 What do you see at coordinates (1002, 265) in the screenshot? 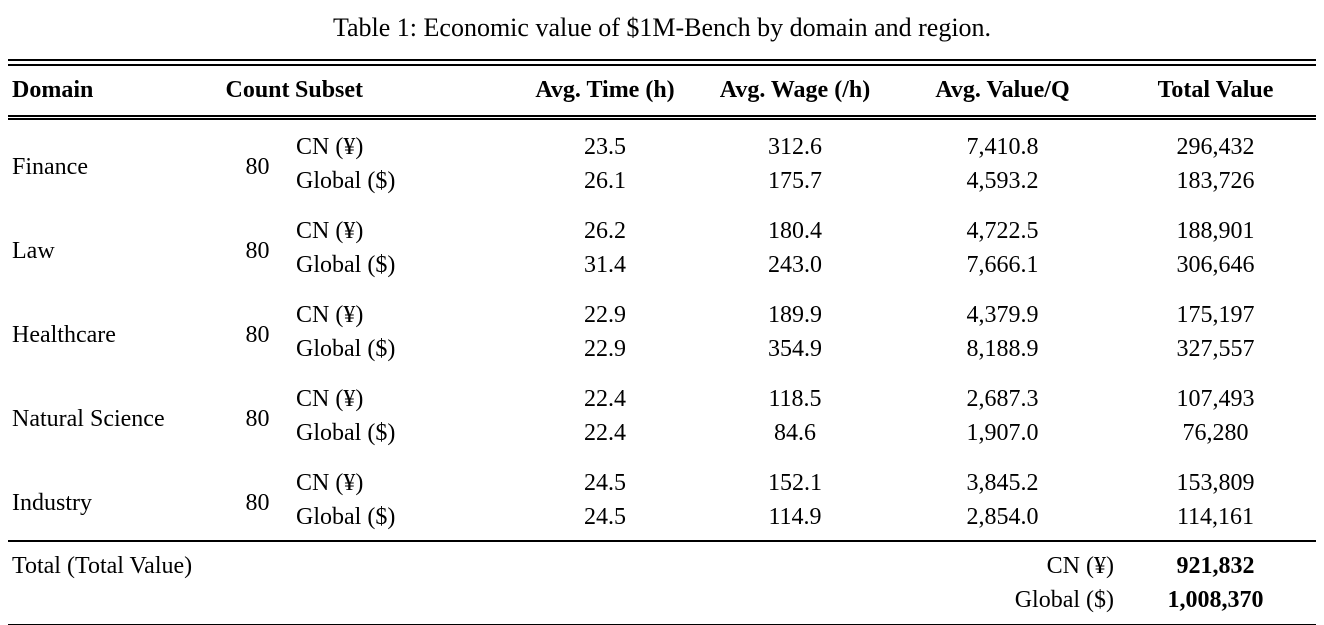
I see `avg-value-q-cell: 7,666.1` at bounding box center [1002, 265].